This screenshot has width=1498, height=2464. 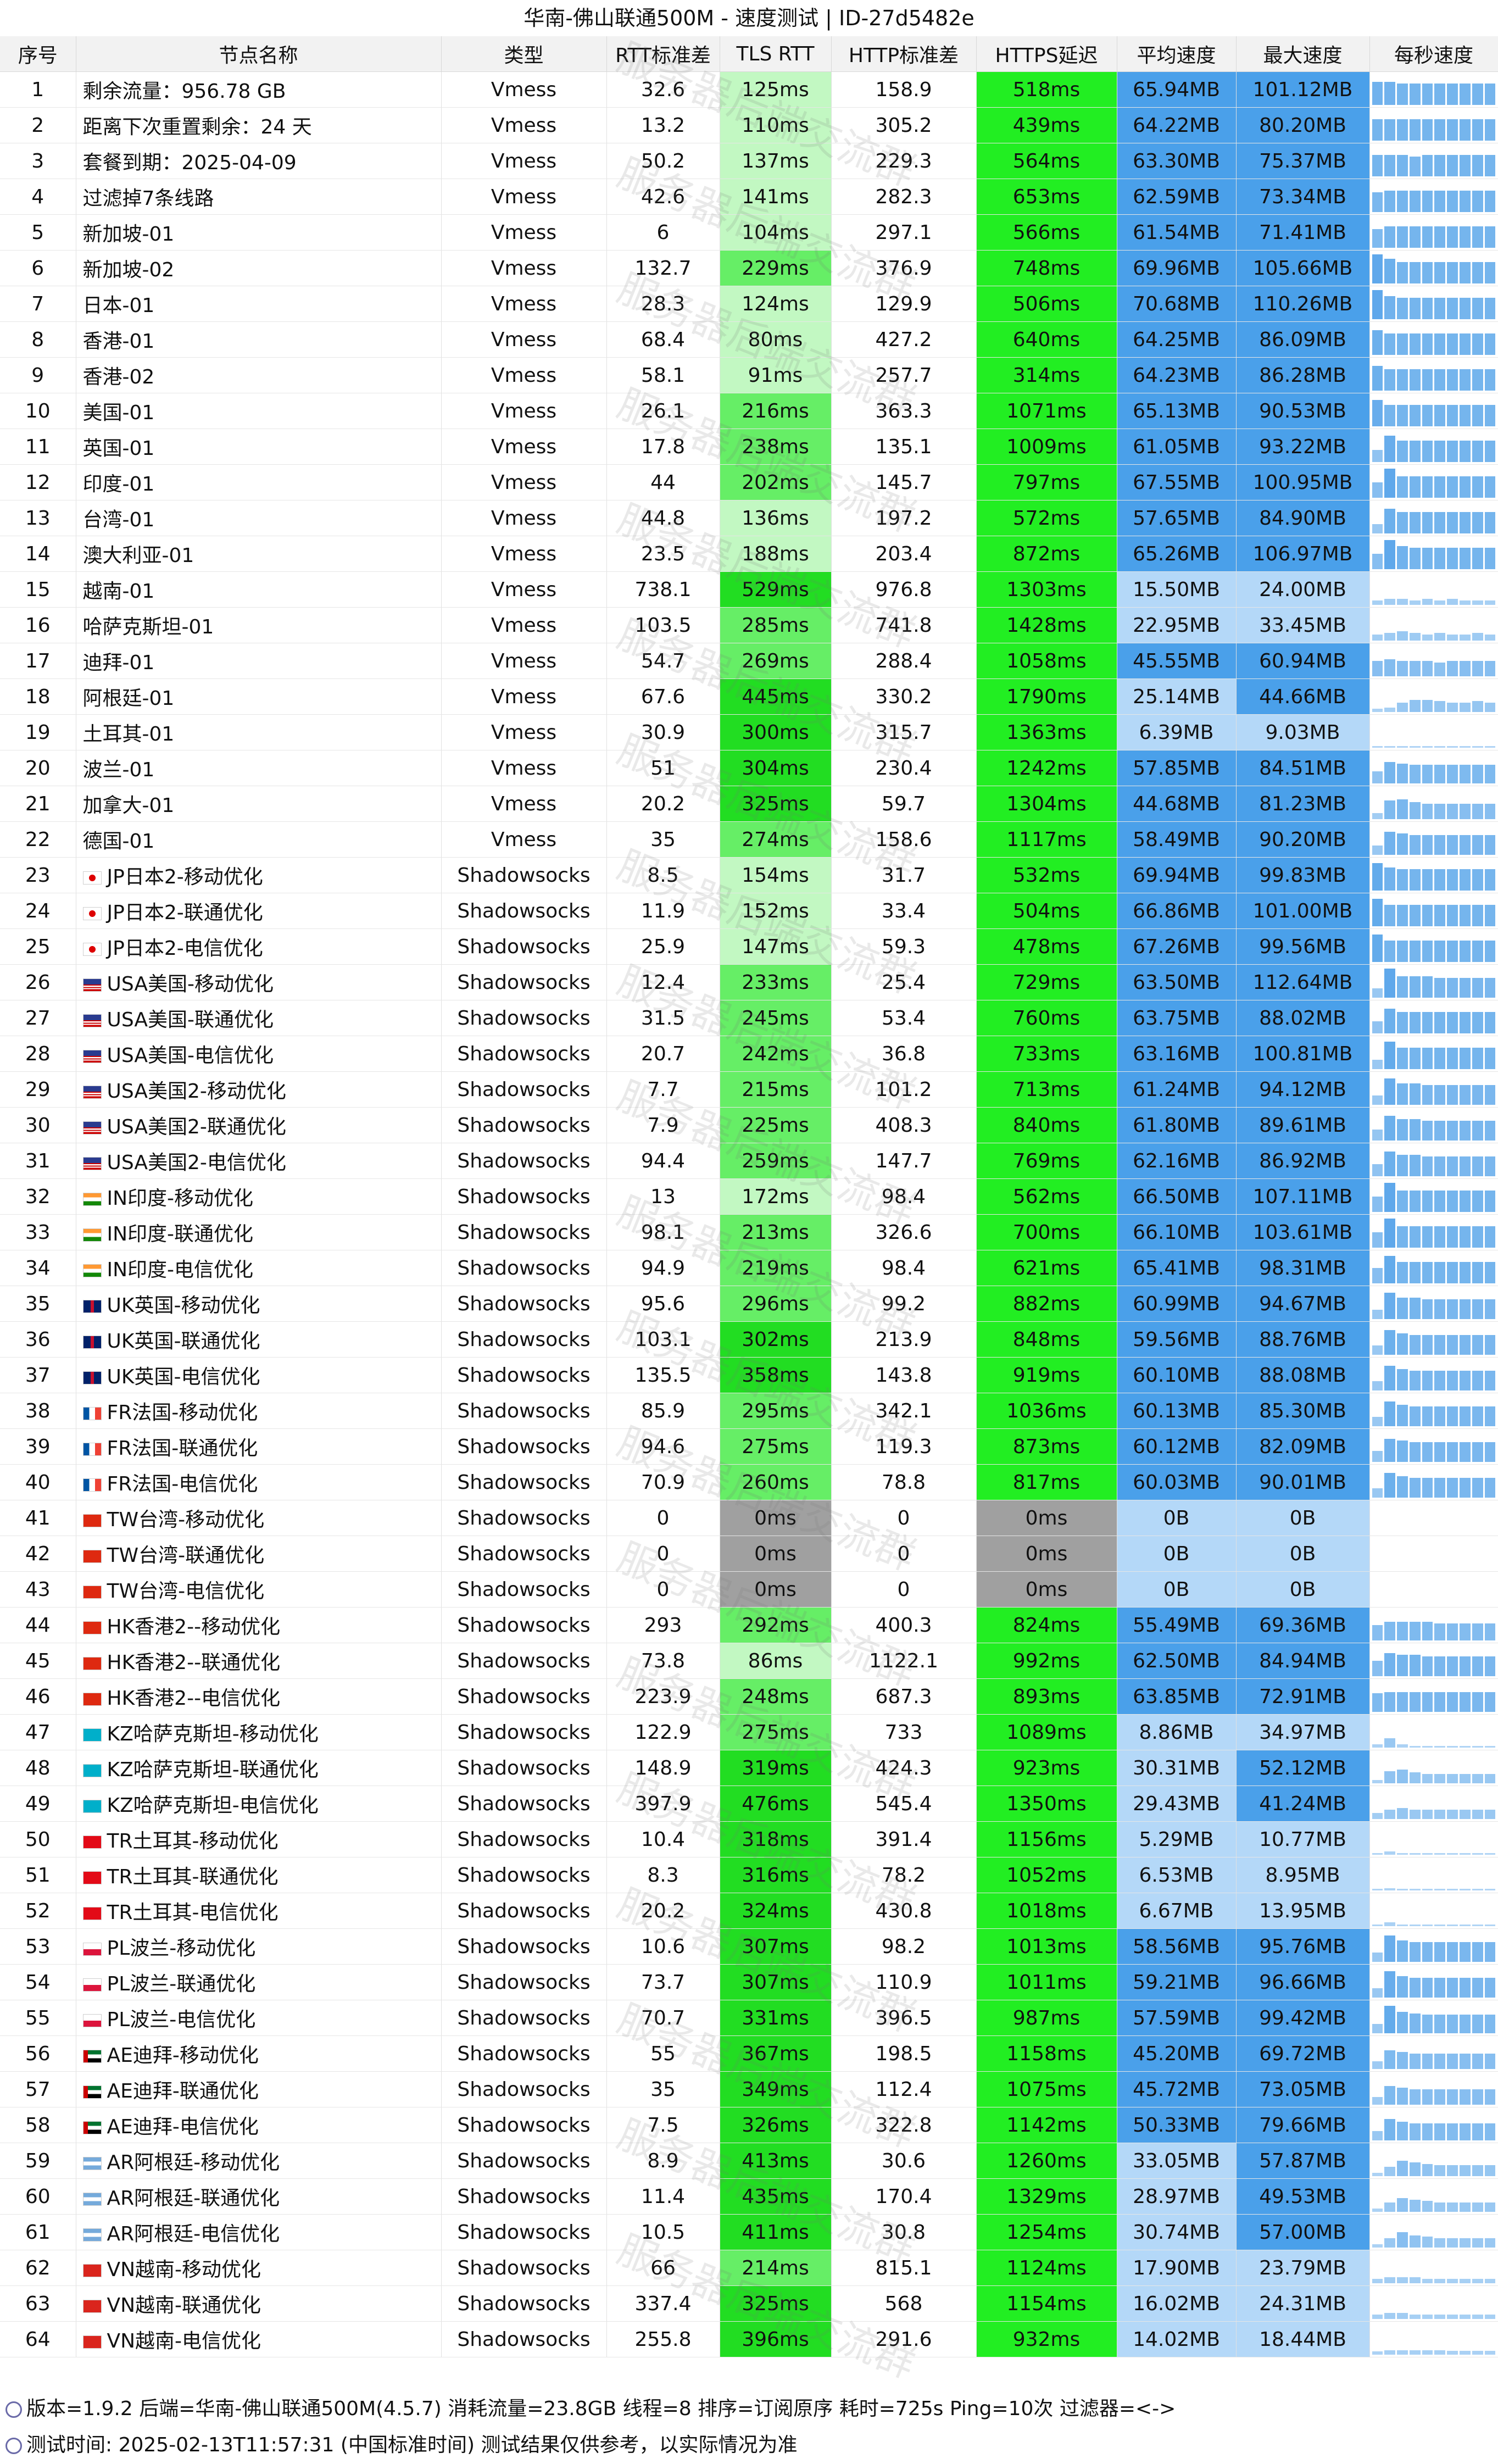 What do you see at coordinates (1177, 1696) in the screenshot?
I see `cell-avg-speed: 63.85MB` at bounding box center [1177, 1696].